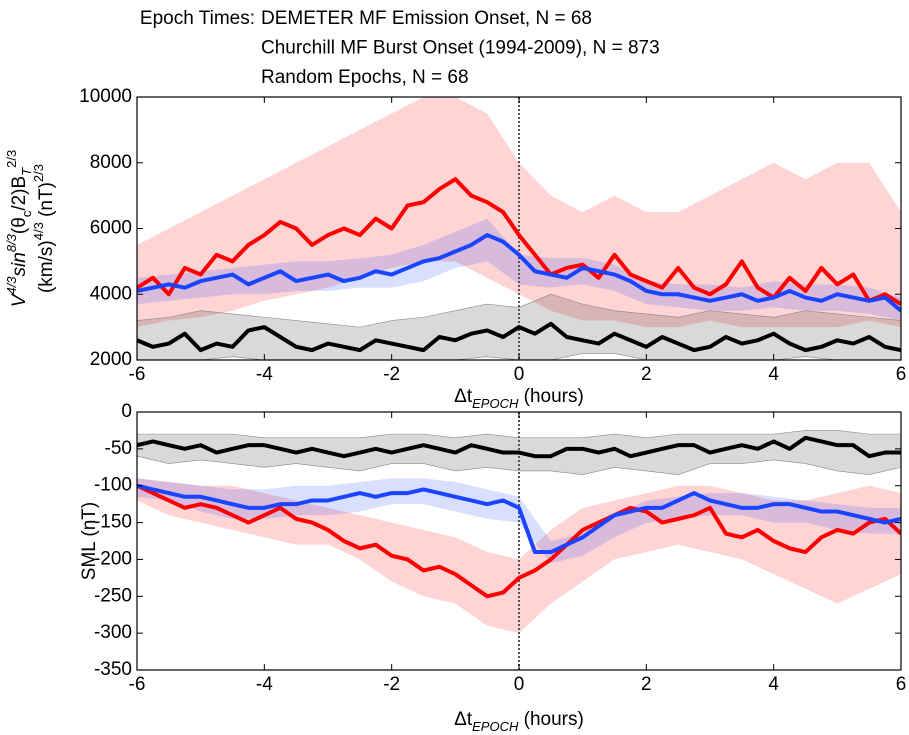 Image resolution: width=909 pixels, height=735 pixels. I want to click on label-part: sin, so click(19, 264).